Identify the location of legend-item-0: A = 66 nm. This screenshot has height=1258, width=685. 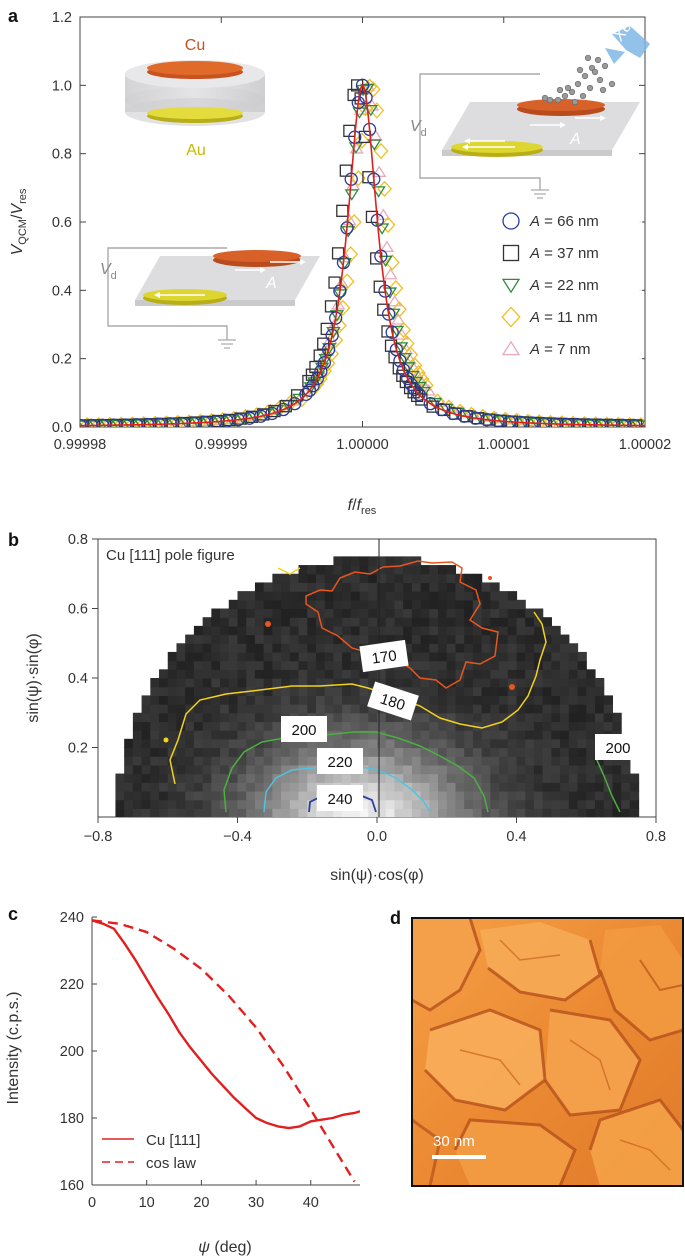
(567, 221).